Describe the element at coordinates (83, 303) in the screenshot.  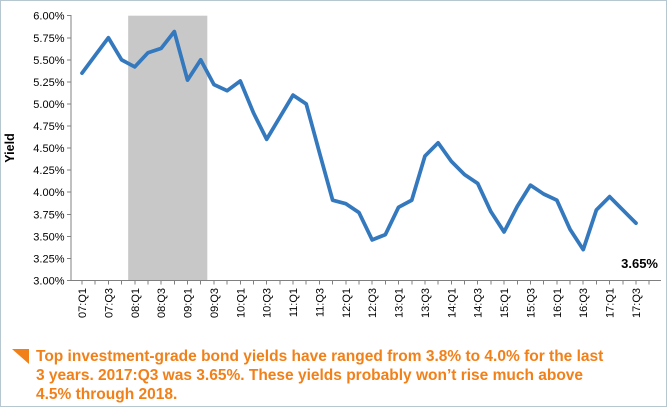
I see `x-tick-label: 07:Q1` at that location.